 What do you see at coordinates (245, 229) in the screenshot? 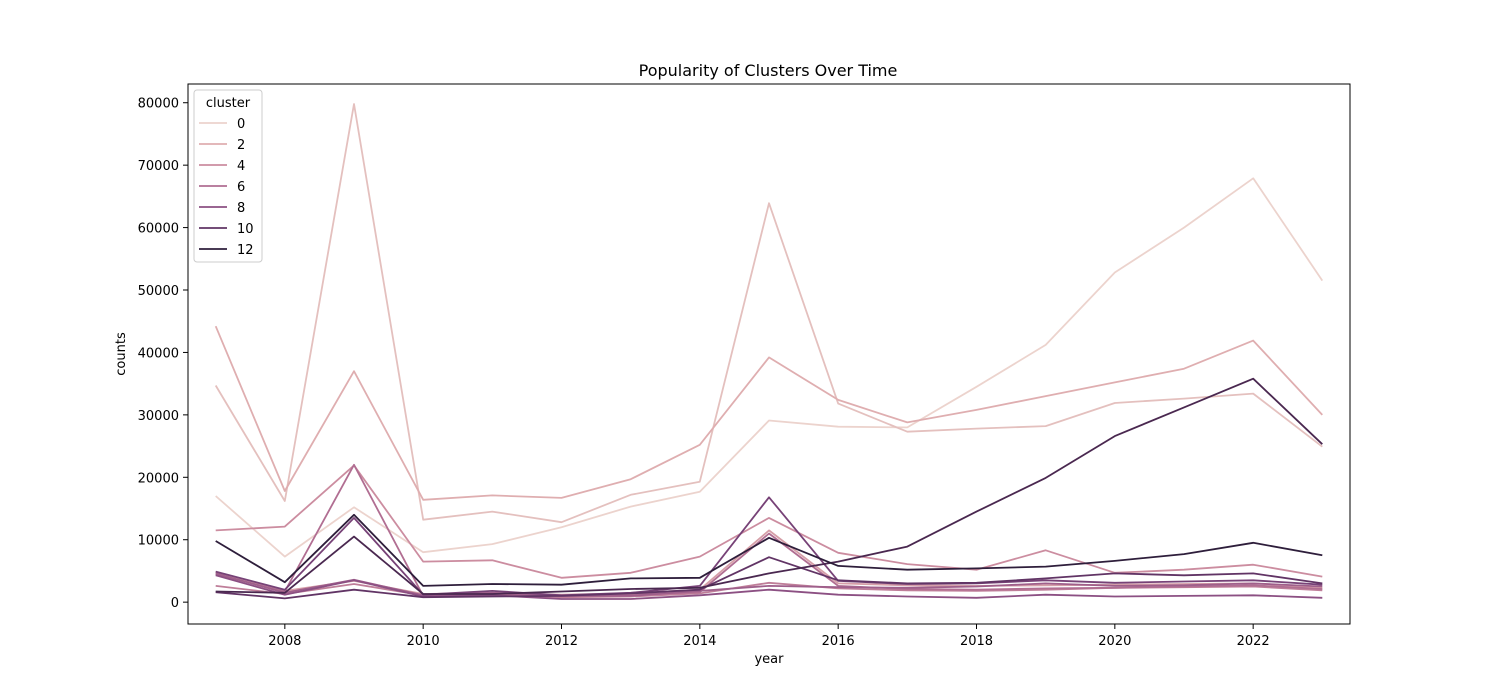
I see `legend-label: 10` at bounding box center [245, 229].